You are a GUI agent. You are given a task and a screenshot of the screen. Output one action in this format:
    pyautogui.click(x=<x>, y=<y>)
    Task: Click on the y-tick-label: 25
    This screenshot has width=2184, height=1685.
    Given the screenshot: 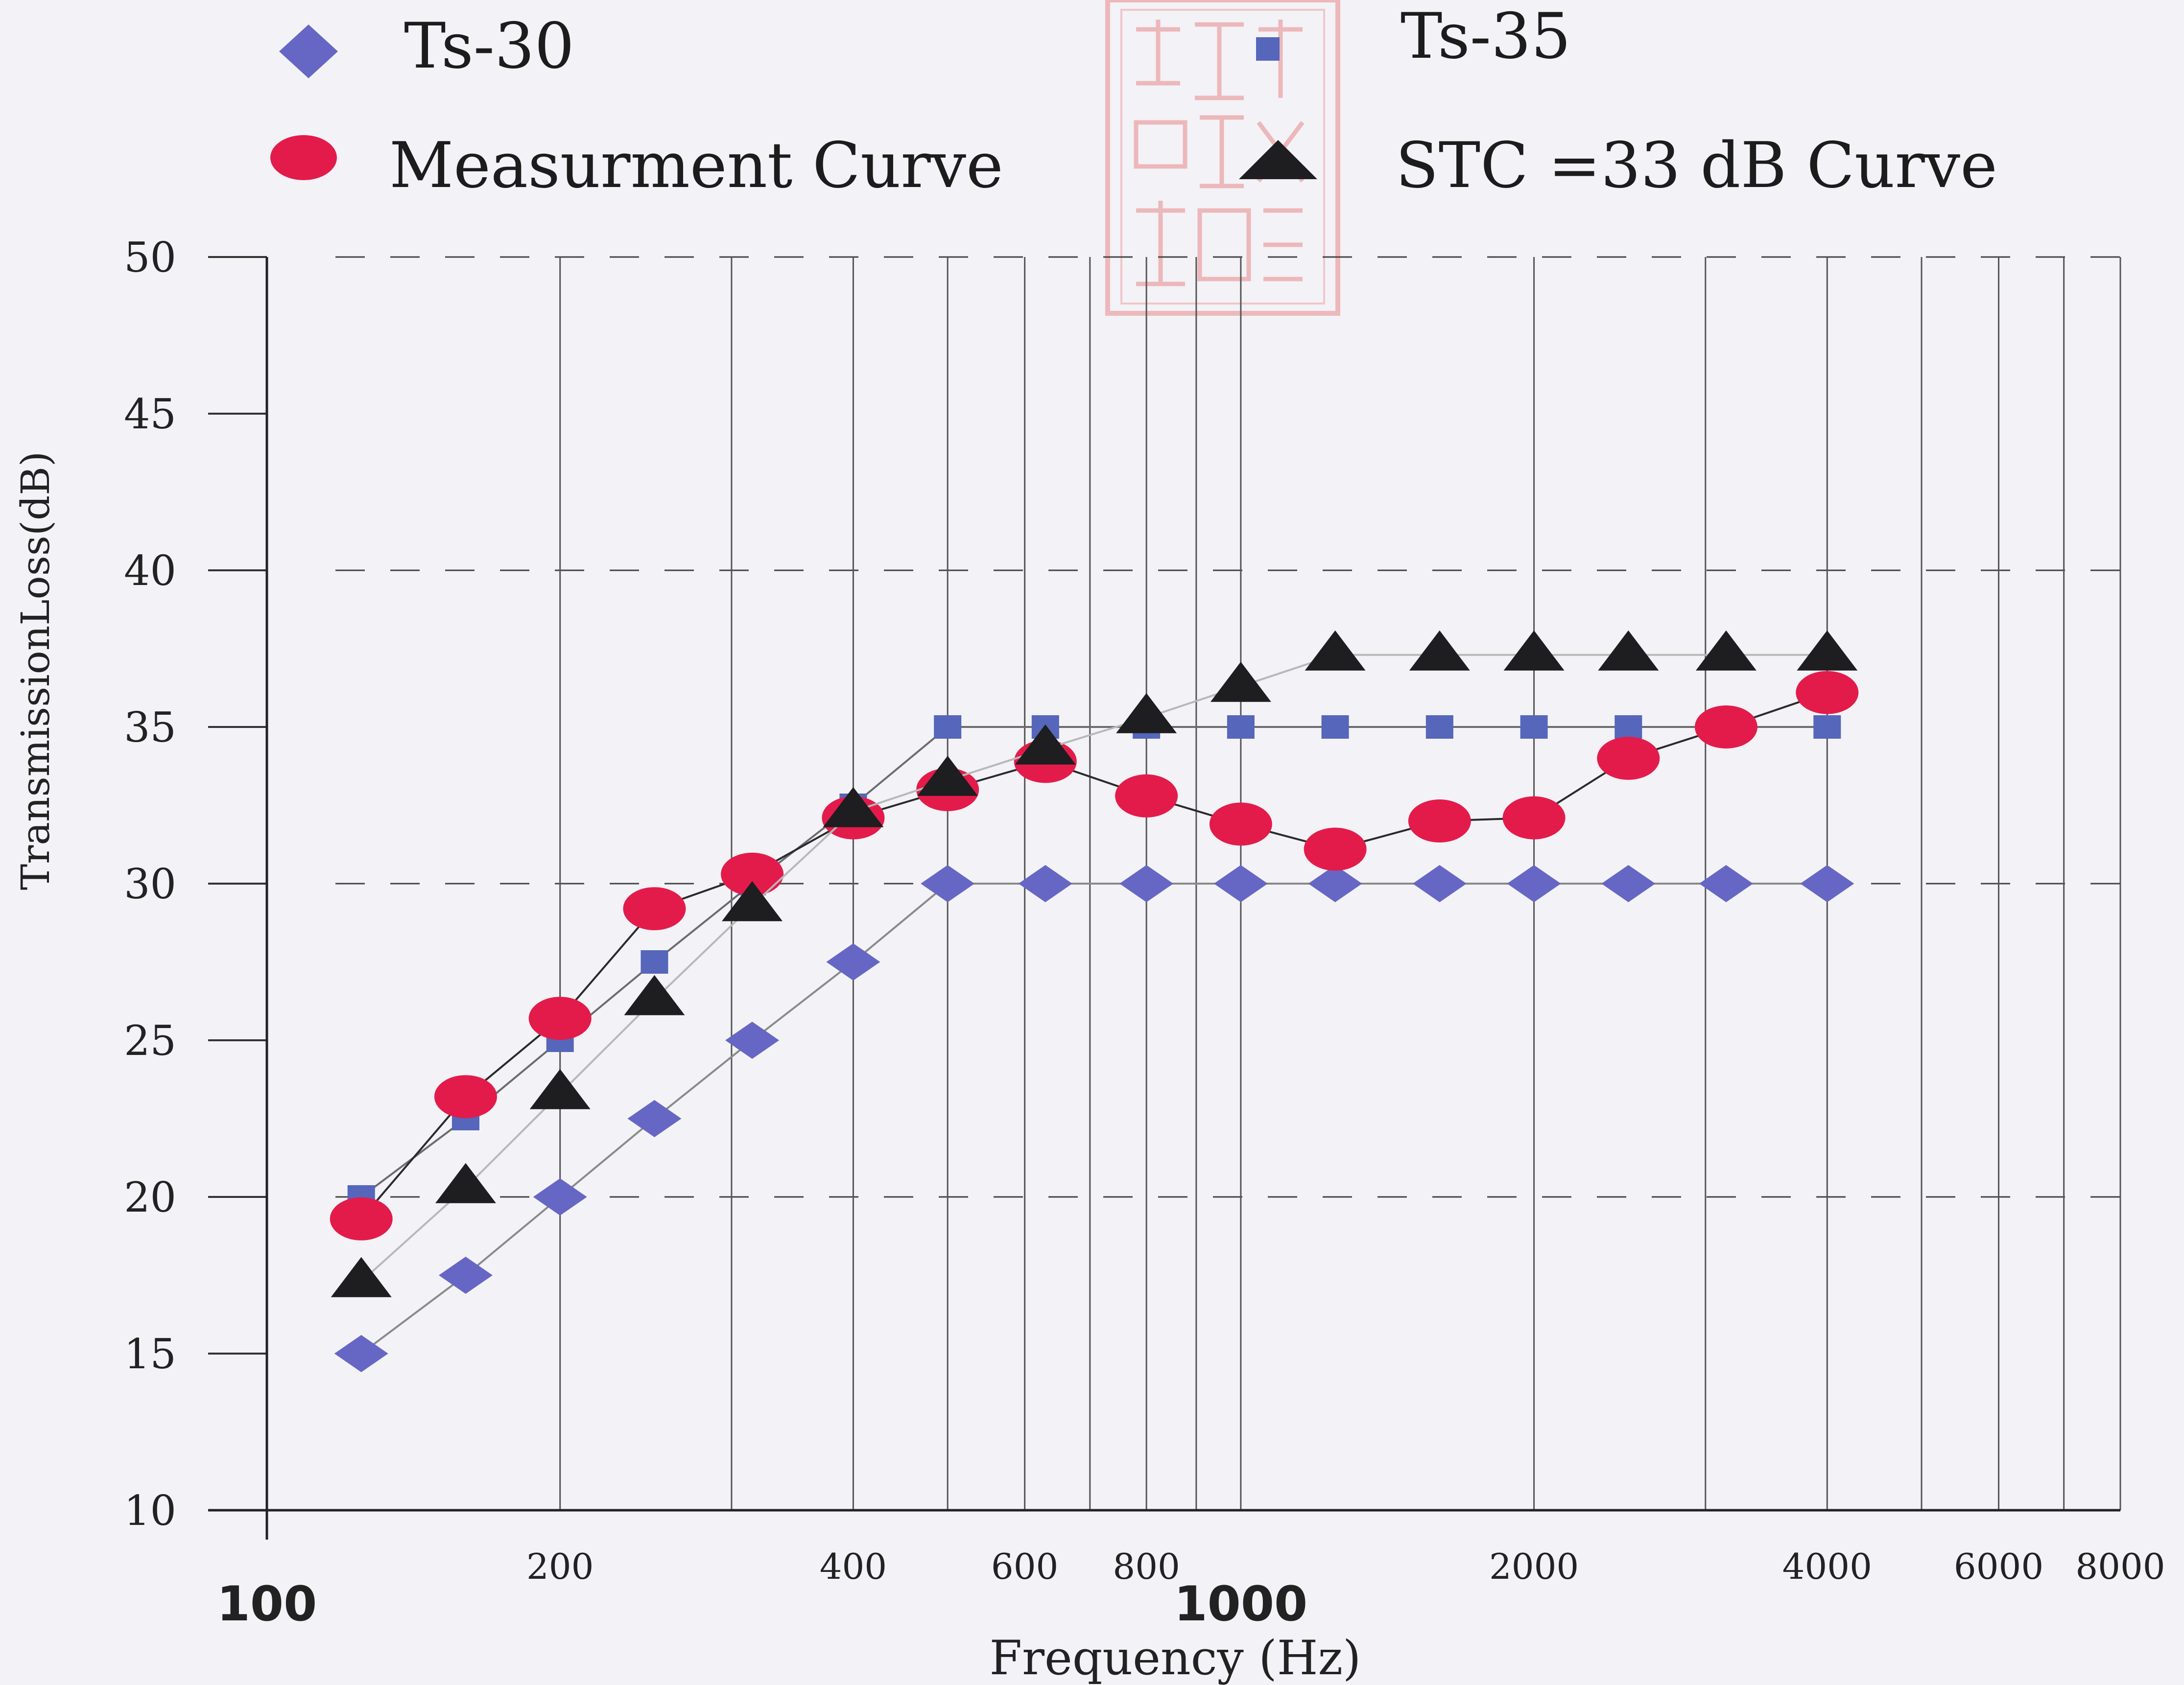 What is the action you would take?
    pyautogui.click(x=150, y=1041)
    